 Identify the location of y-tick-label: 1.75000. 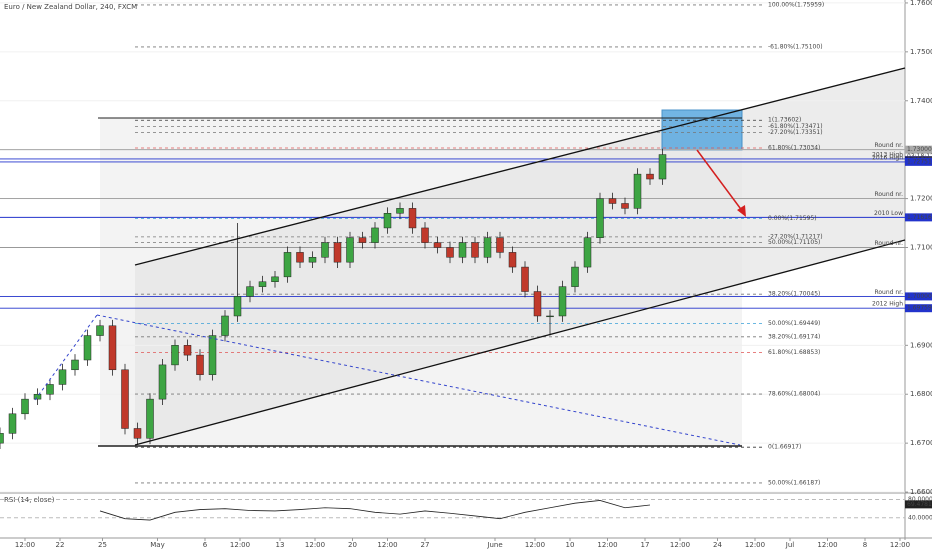
(921, 52).